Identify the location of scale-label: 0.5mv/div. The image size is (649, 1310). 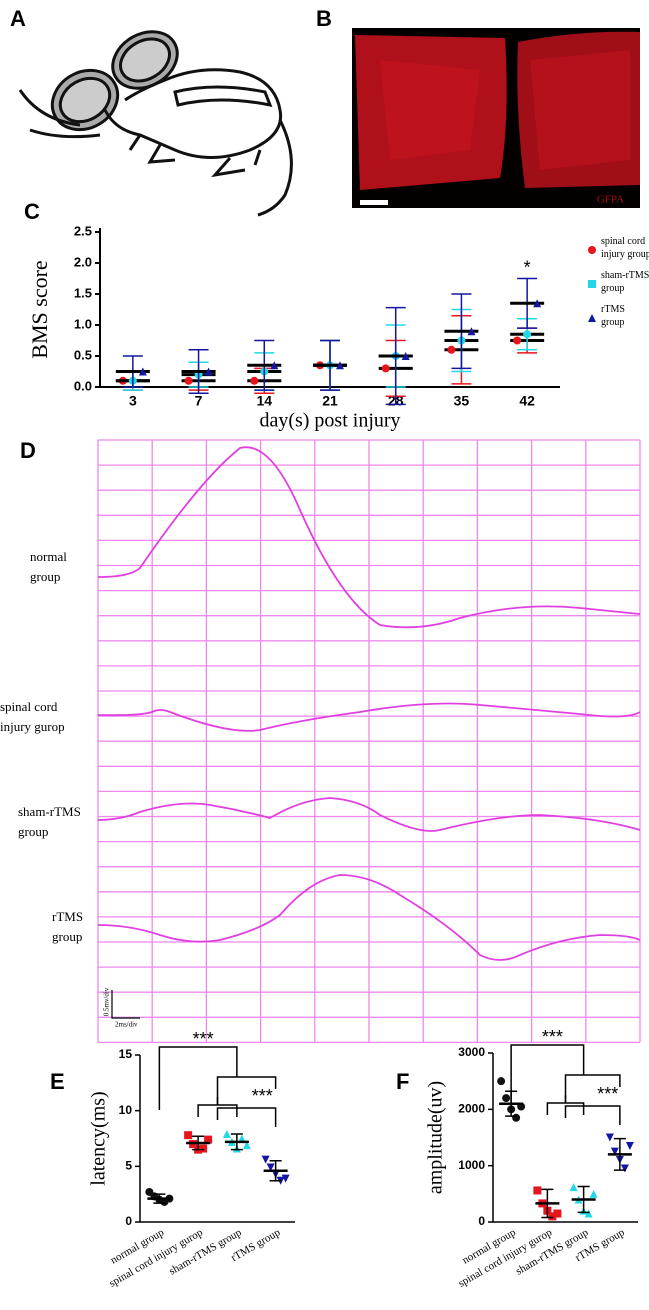
(107, 1001).